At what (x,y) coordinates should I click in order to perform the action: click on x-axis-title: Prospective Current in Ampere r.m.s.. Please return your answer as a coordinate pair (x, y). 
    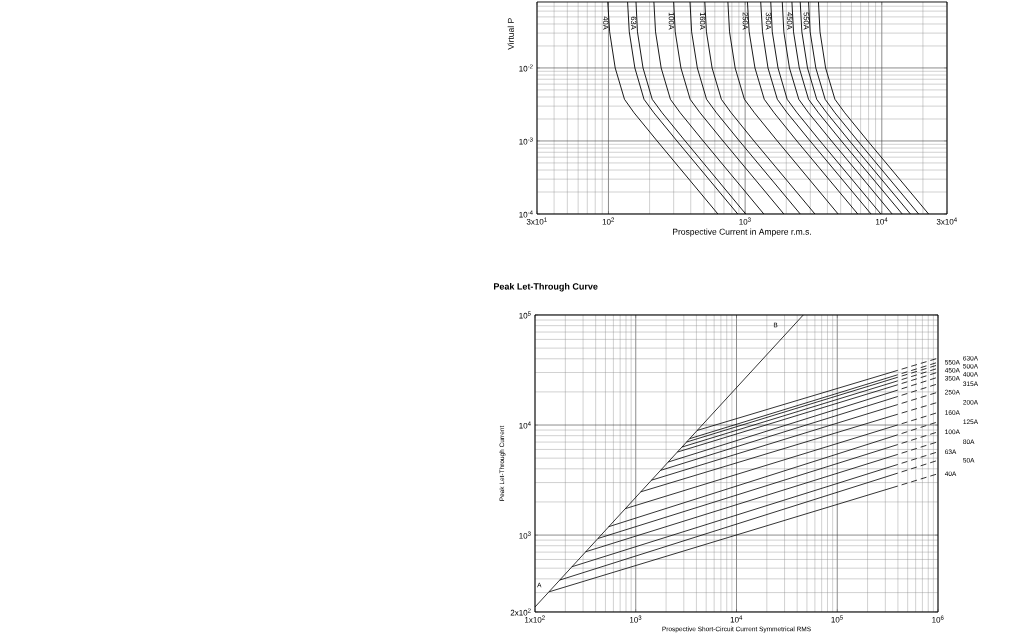
    Looking at the image, I should click on (742, 232).